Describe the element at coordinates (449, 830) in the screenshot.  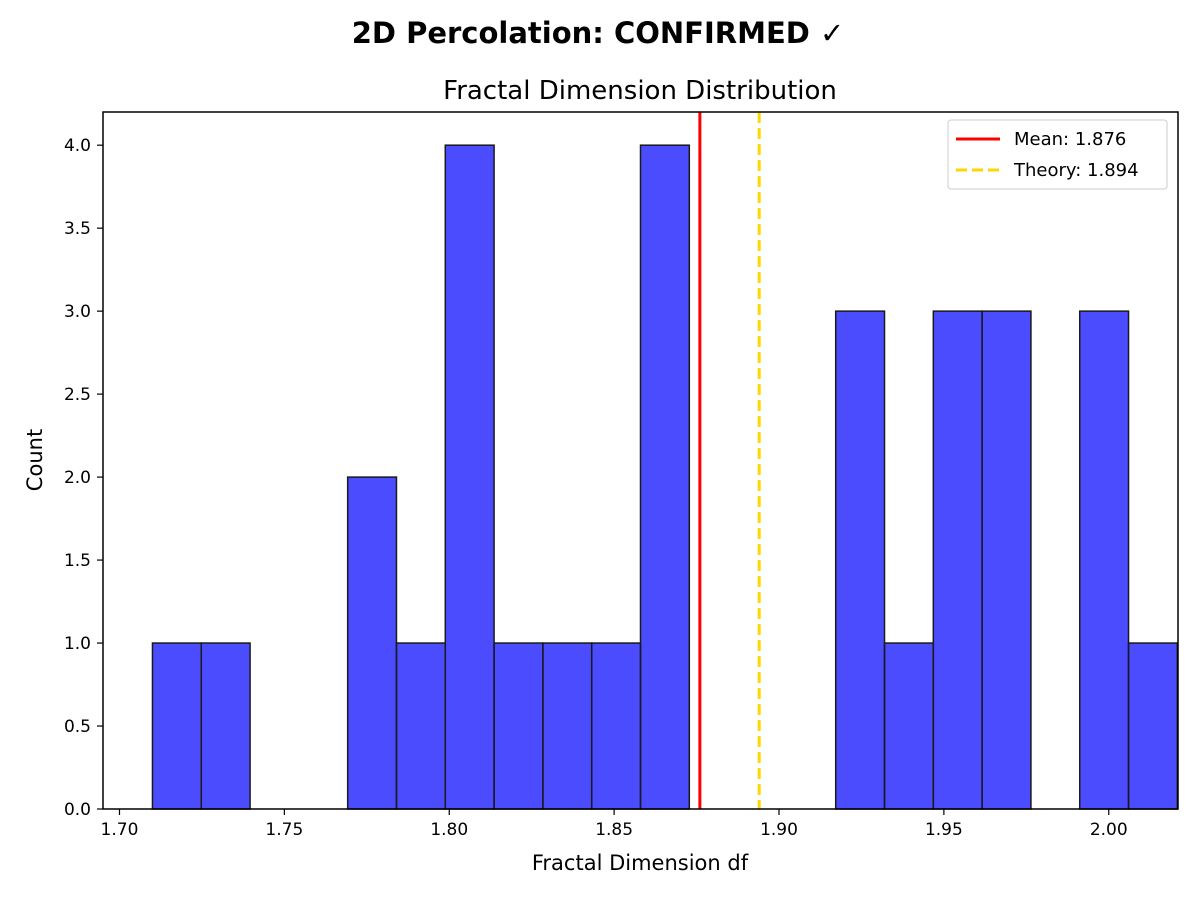
I see `x-tick-label: 1.80` at that location.